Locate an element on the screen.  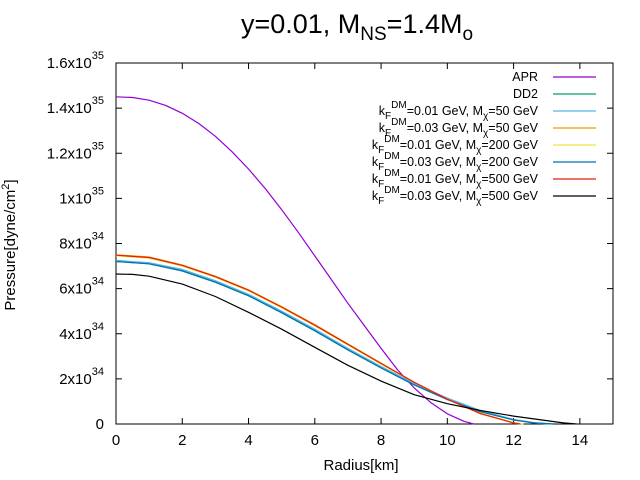
legend-label-dd2: DD2 is located at coordinates (525, 94).